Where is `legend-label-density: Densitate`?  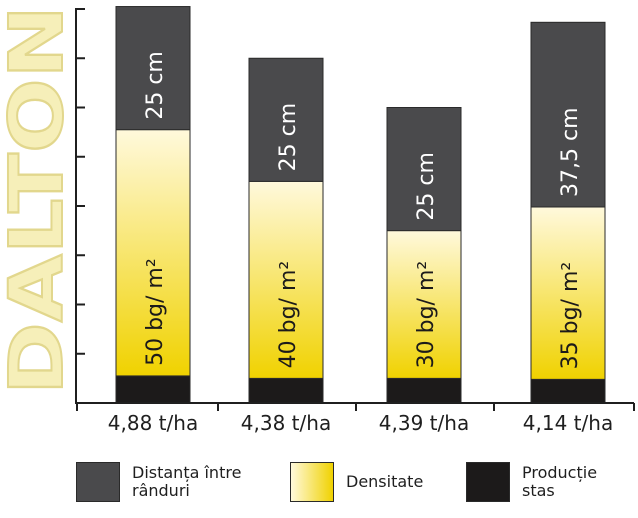
legend-label-density: Densitate is located at coordinates (385, 481).